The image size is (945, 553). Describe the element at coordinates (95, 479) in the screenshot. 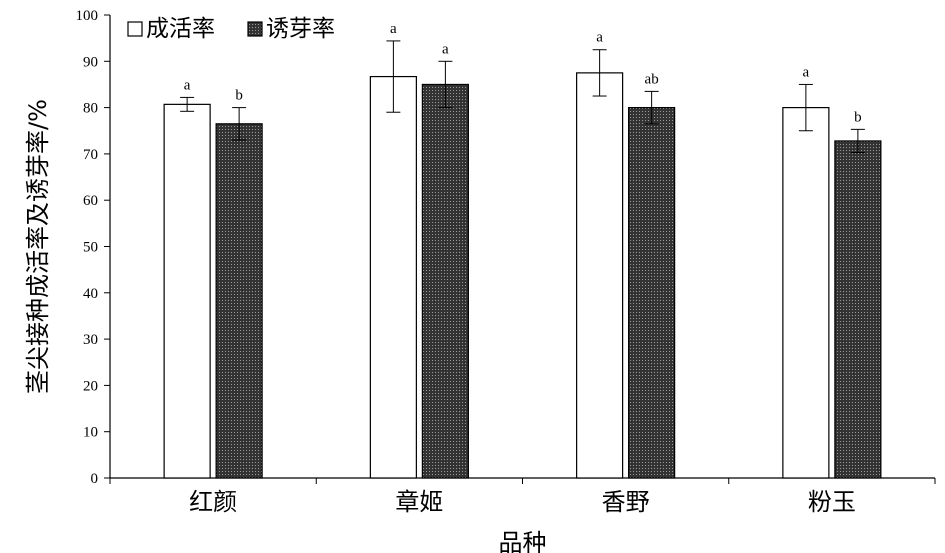

I see `y-tick-label: 0` at that location.